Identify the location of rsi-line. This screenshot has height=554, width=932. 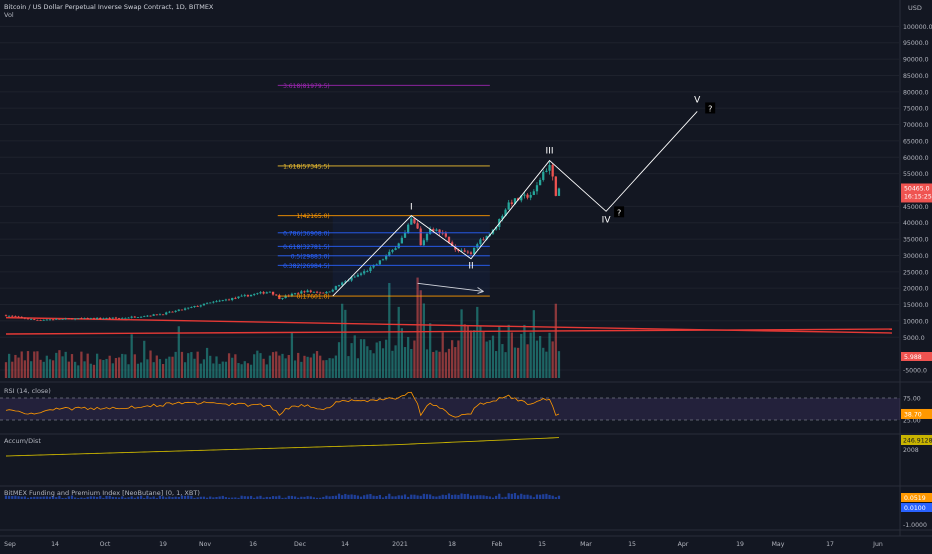
(282, 404).